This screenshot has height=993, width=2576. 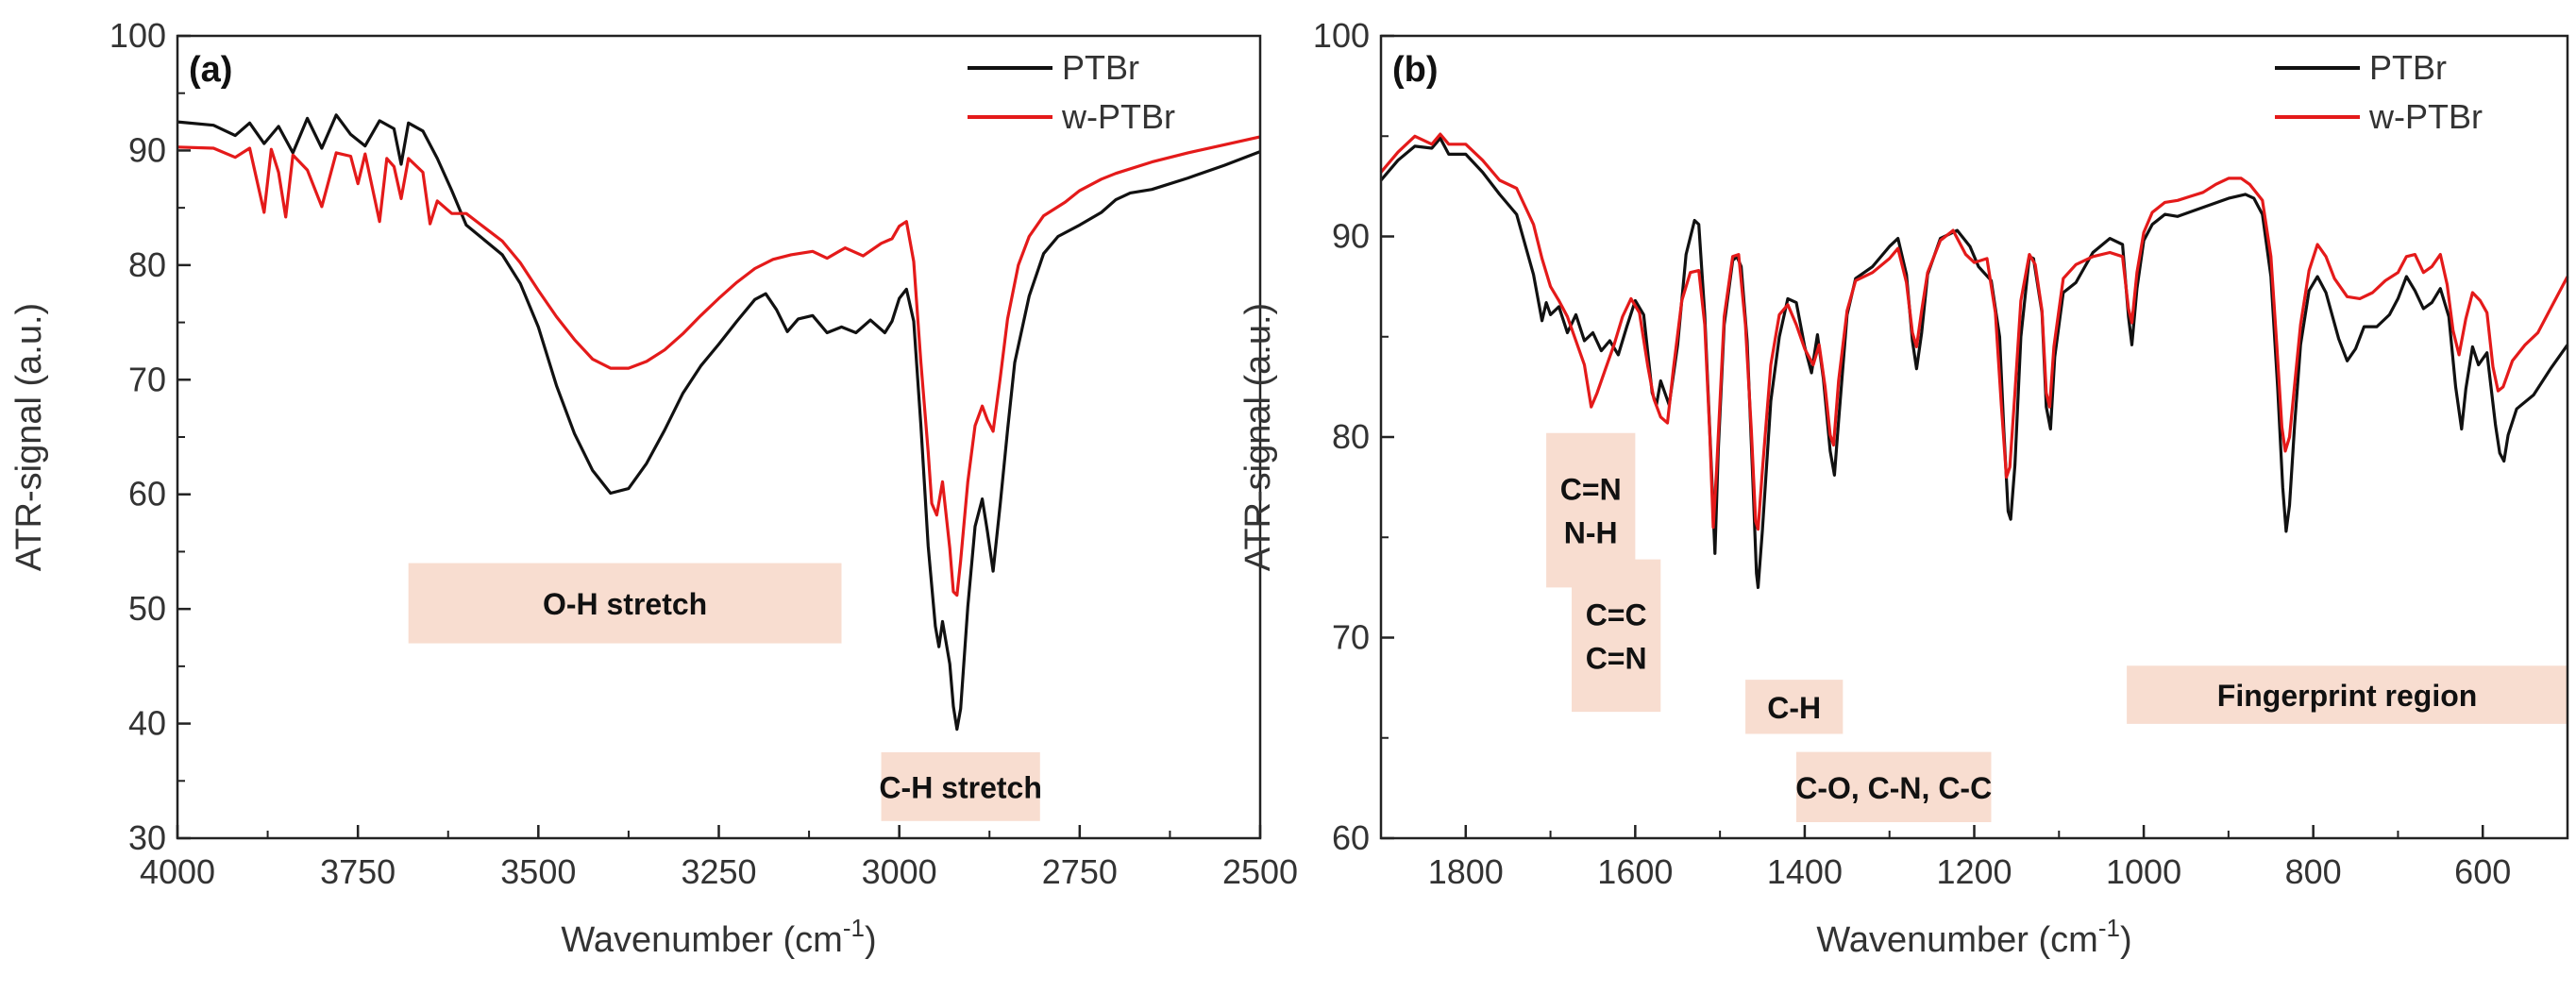 What do you see at coordinates (1805, 871) in the screenshot?
I see `x-tick-label: 1400` at bounding box center [1805, 871].